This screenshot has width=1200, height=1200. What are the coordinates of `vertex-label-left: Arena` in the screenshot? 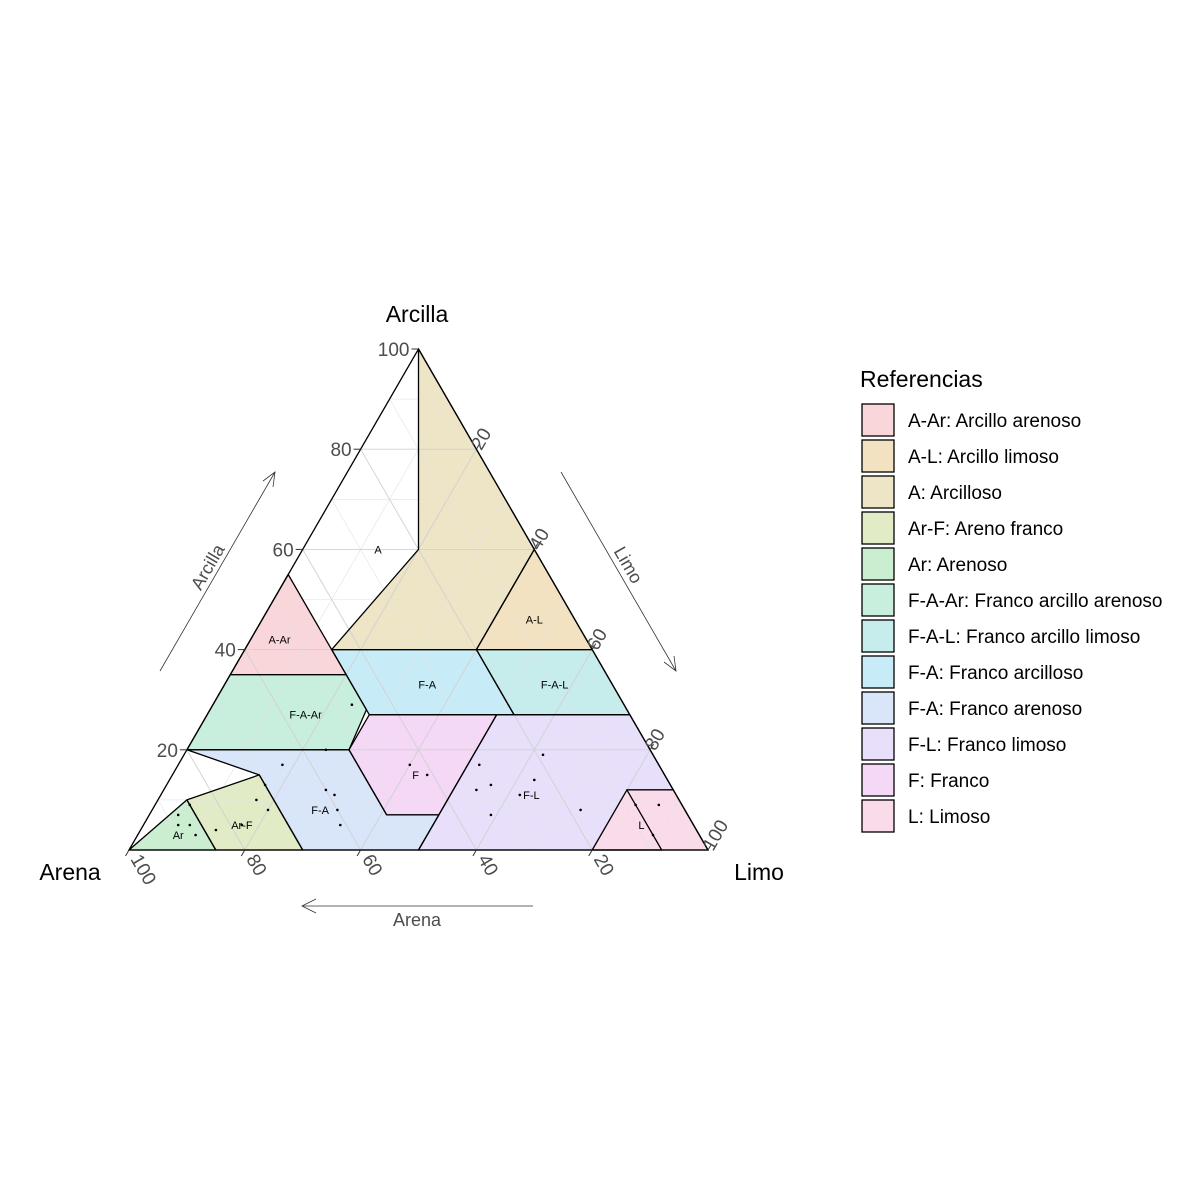 It's located at (70, 872).